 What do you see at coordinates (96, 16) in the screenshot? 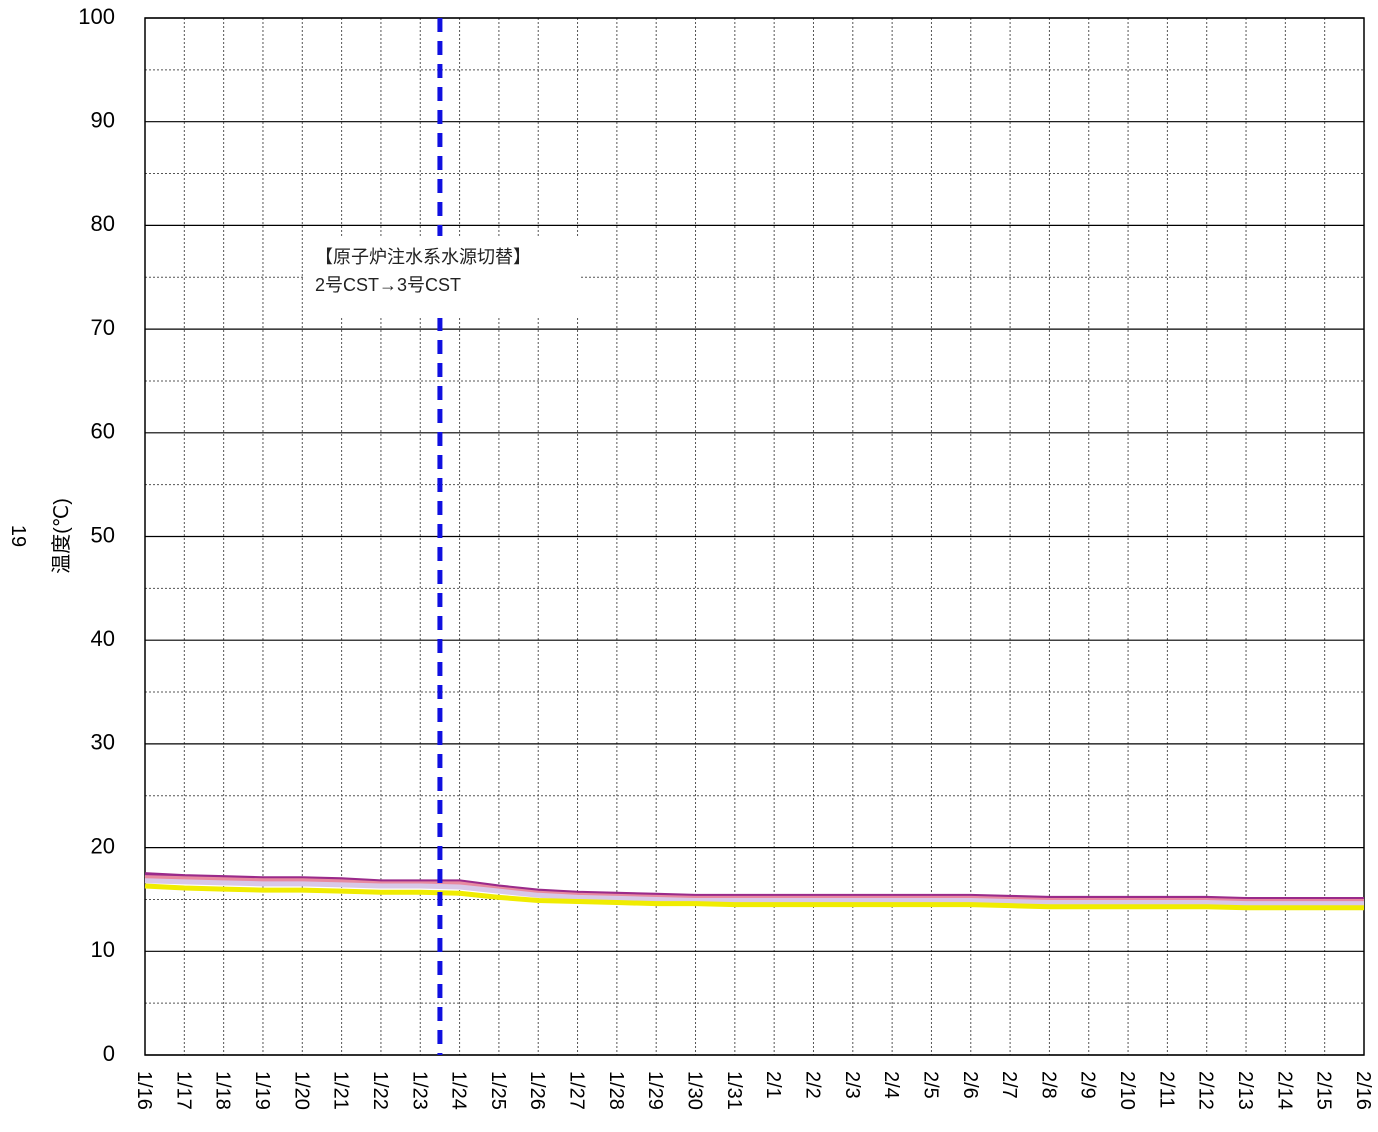
I see `y-tick-label: 100` at bounding box center [96, 16].